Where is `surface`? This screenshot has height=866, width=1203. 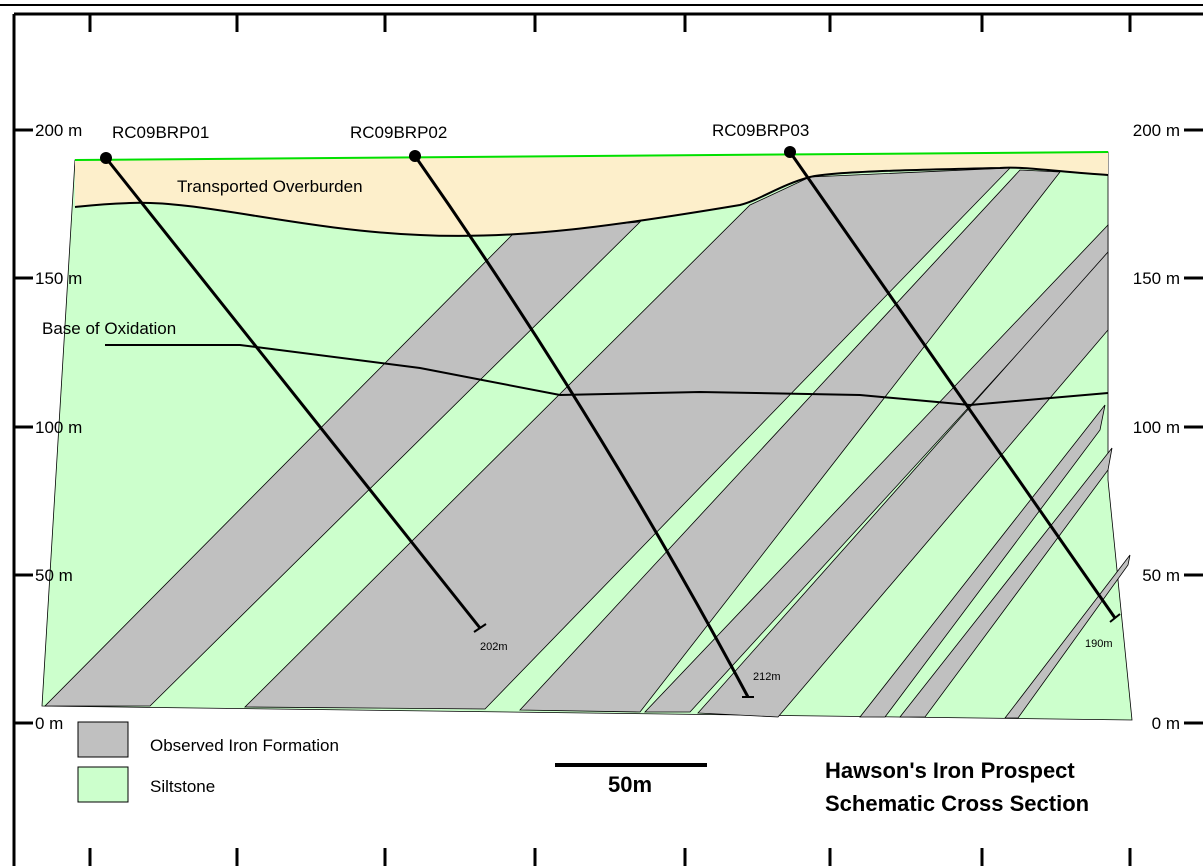 surface is located at coordinates (591, 156).